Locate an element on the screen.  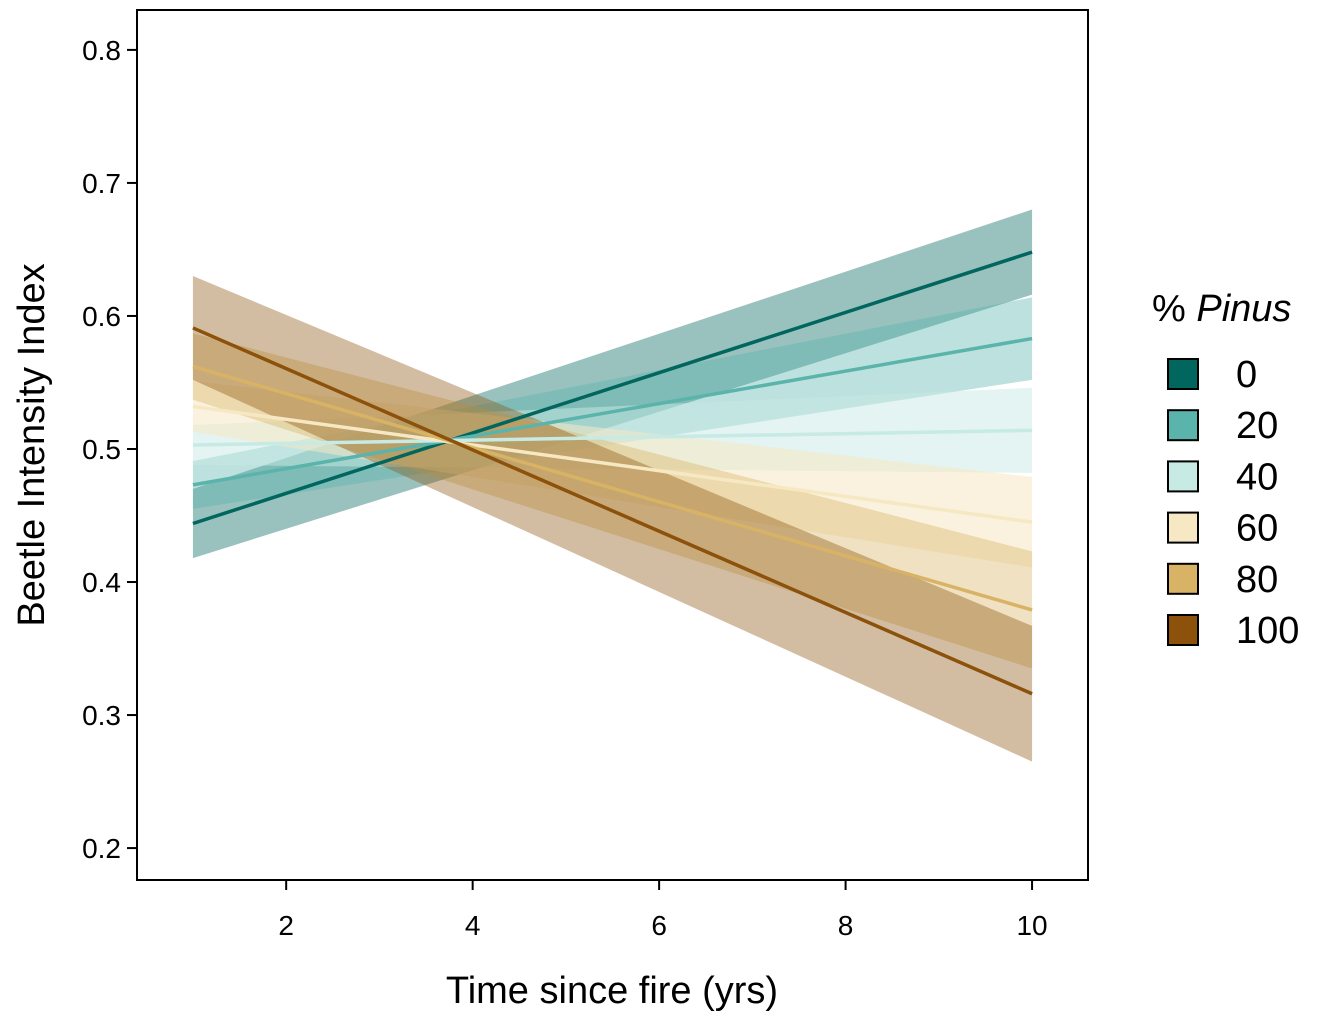
x-axis-title: Time since fire (yrs) is located at coordinates (612, 991).